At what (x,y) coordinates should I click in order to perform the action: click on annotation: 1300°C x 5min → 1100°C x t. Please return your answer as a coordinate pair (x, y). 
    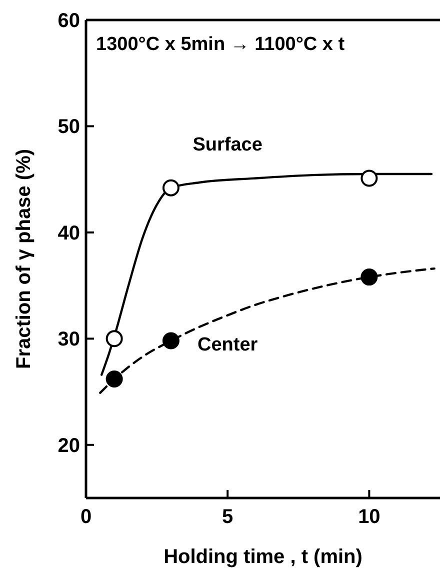
    Looking at the image, I should click on (221, 44).